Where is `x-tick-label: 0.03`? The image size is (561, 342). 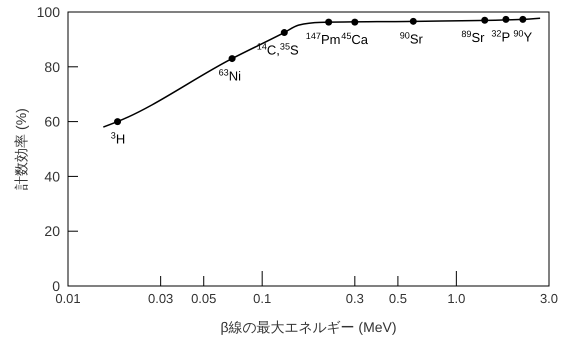
x-tick-label: 0.03 is located at coordinates (161, 298).